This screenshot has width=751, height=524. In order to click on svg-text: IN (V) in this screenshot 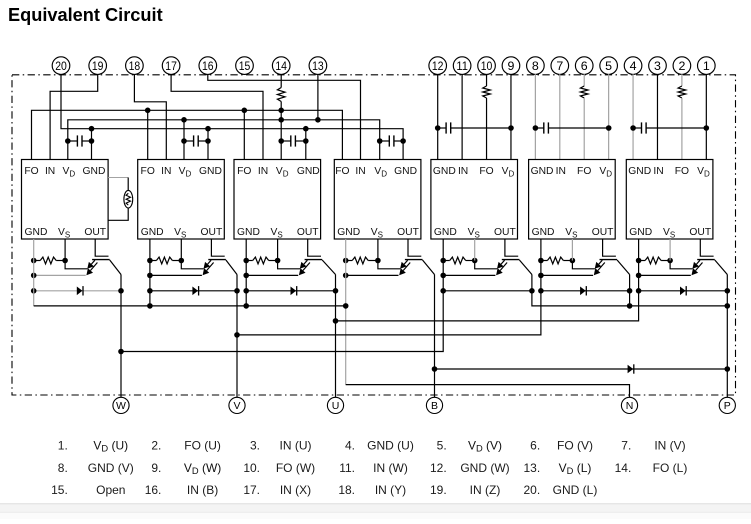, I will do `click(669, 446)`.